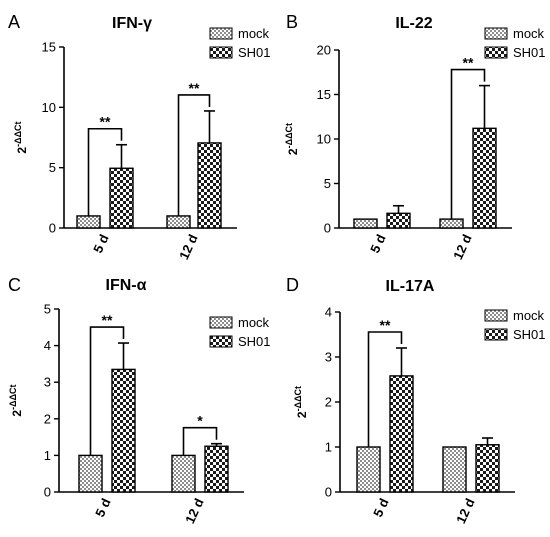 The width and height of the screenshot is (550, 537). What do you see at coordinates (14, 22) in the screenshot?
I see `panel-letter: A` at bounding box center [14, 22].